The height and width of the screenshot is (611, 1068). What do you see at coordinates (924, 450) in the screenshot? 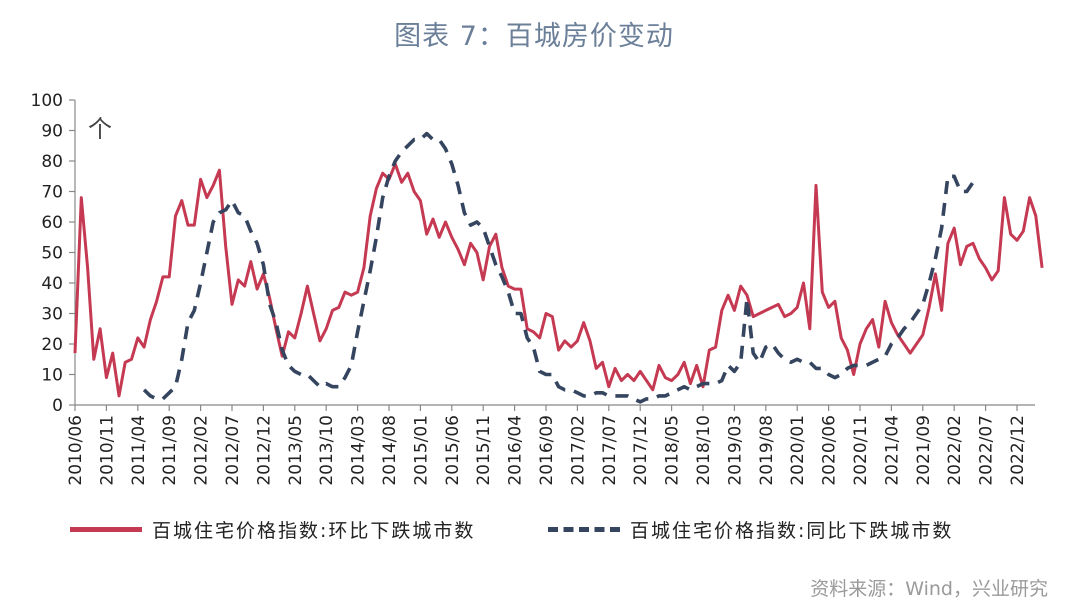
I see `x-tick-label: 2021/09` at bounding box center [924, 450].